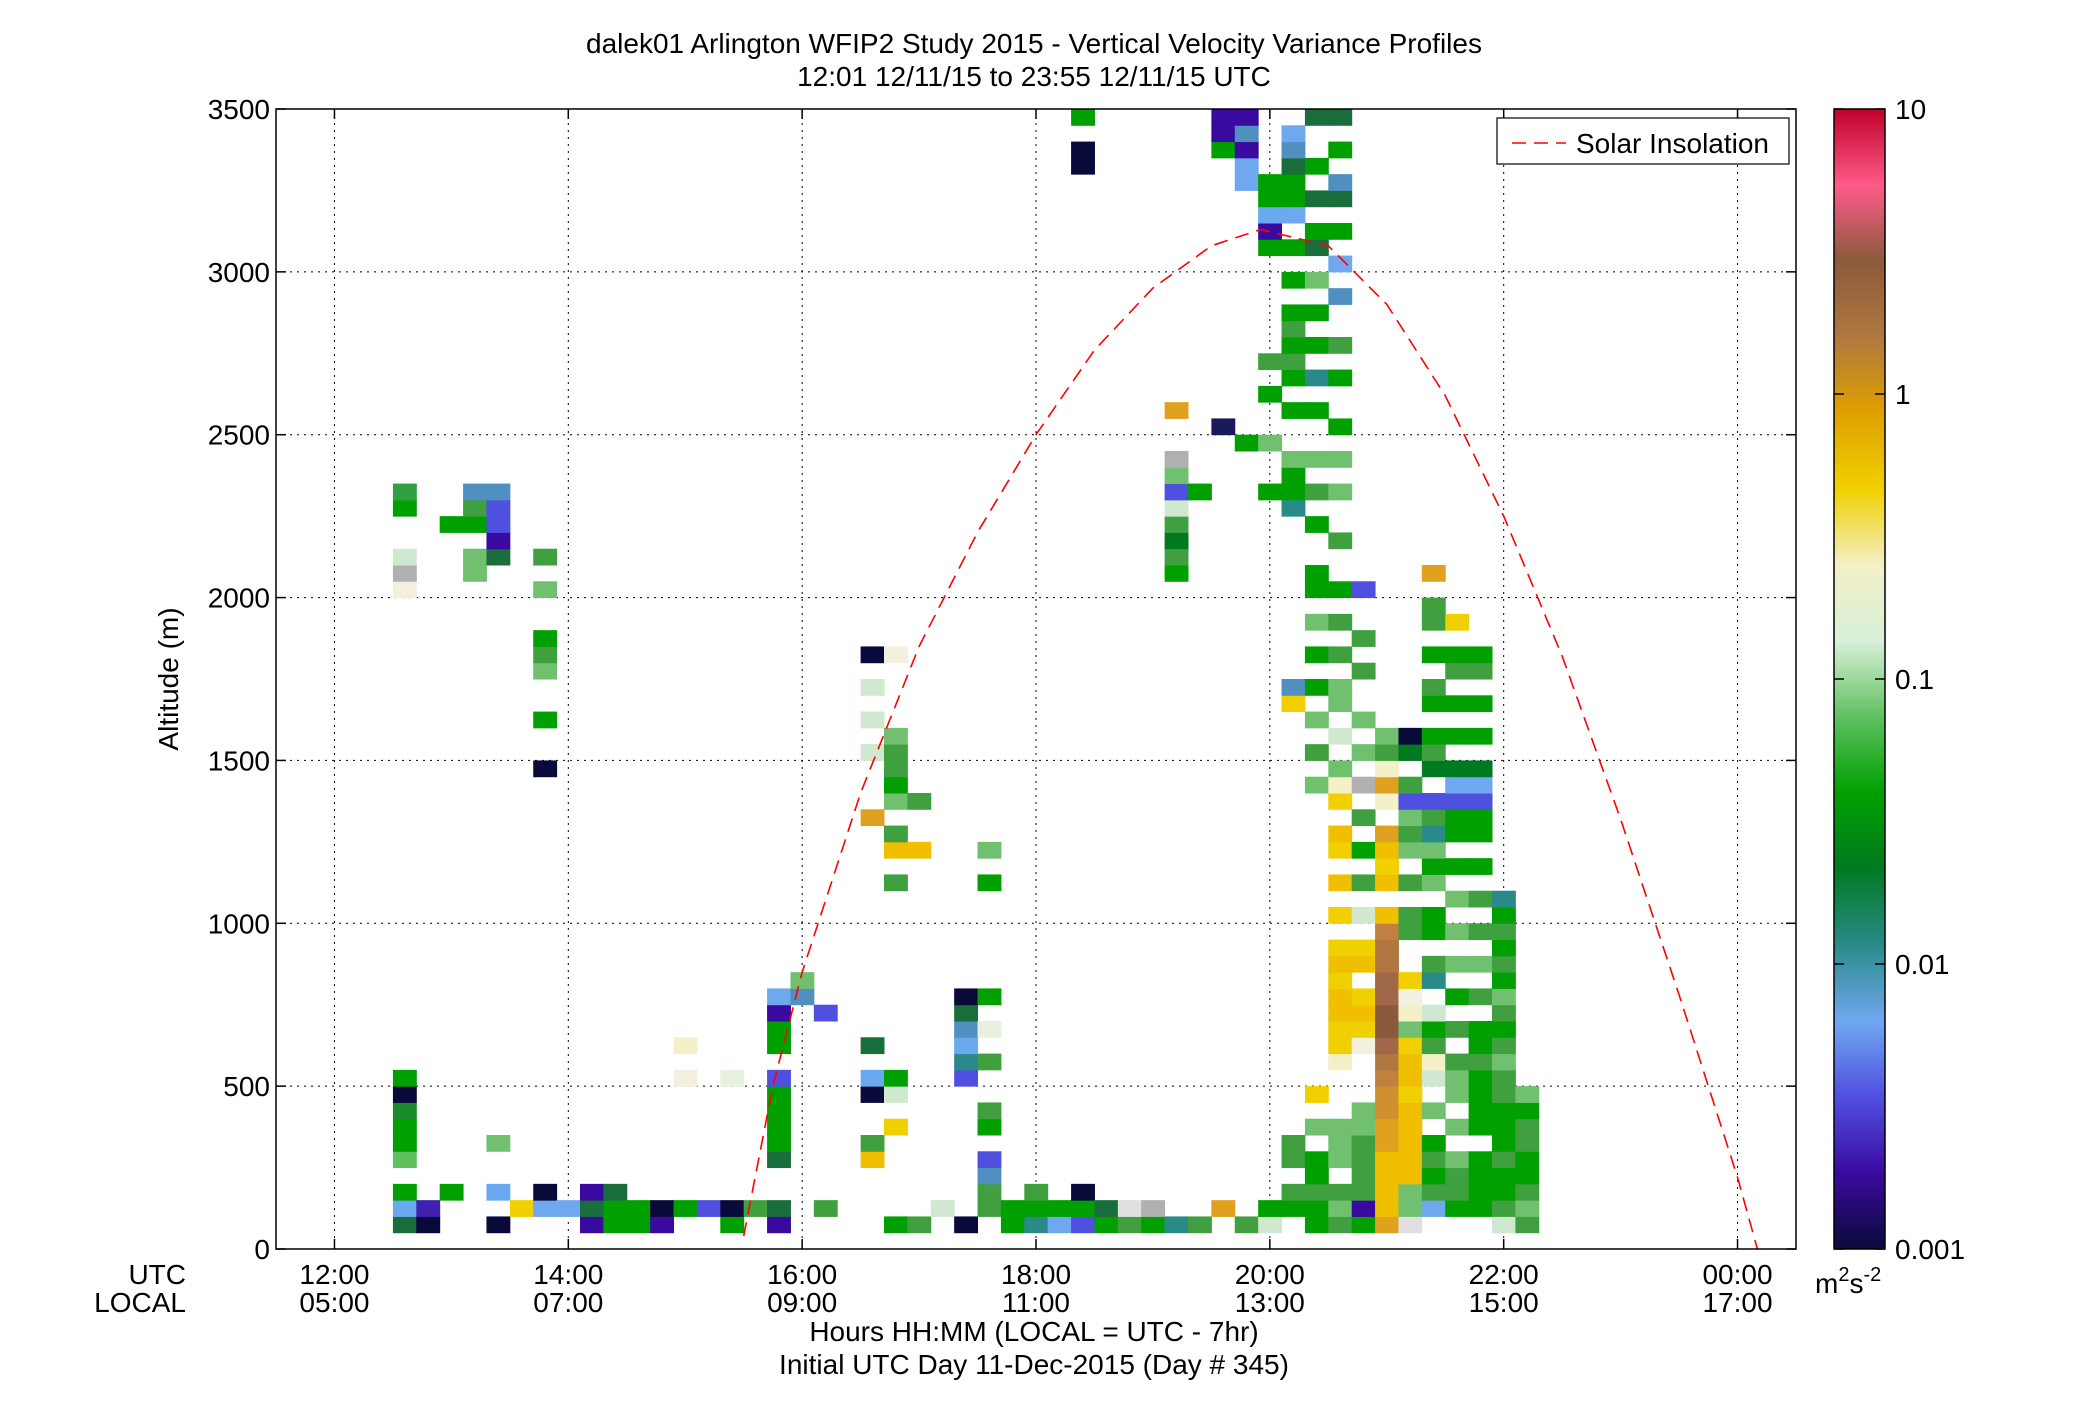 This screenshot has width=2098, height=1425. Describe the element at coordinates (1270, 1302) in the screenshot. I see `x-tick-label-local: 13:00` at that location.